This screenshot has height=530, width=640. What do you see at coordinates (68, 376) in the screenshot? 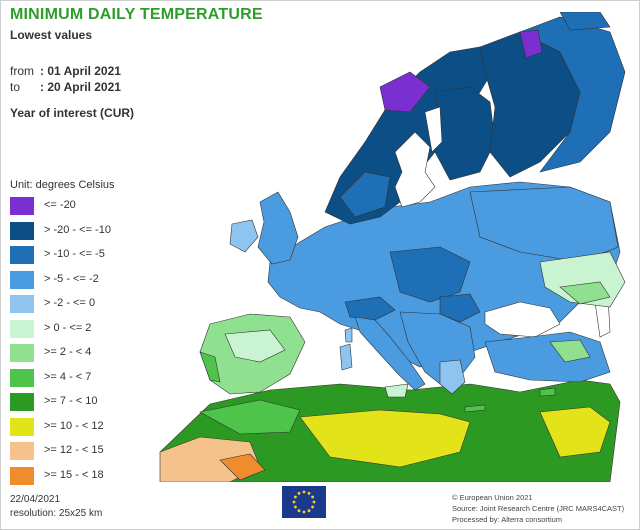
I see `legend-label: >= 4 - < 7` at bounding box center [68, 376].